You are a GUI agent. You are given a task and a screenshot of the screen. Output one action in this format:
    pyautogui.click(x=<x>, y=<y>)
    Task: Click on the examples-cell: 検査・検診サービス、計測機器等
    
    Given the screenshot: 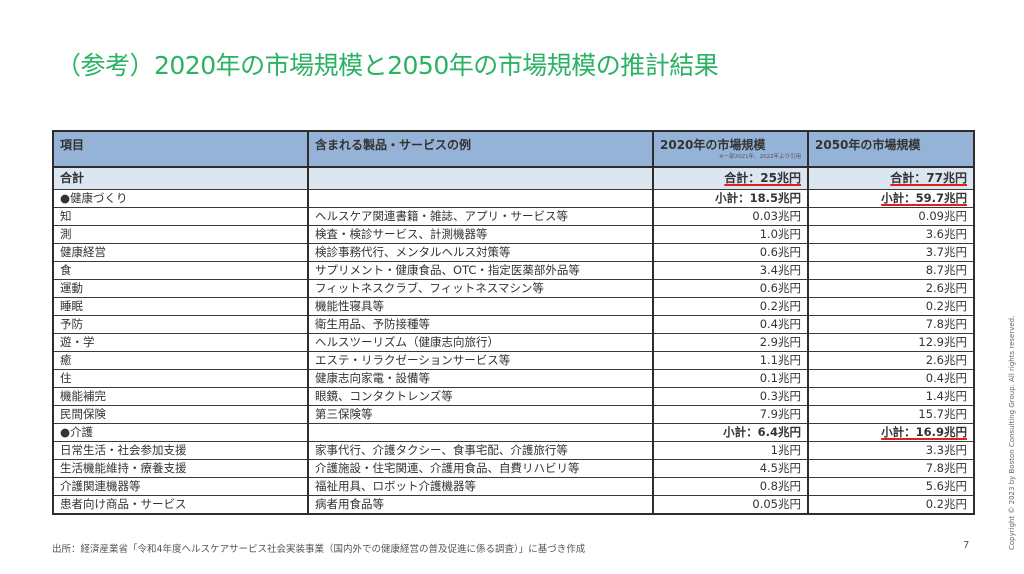 What is the action you would take?
    pyautogui.click(x=480, y=234)
    